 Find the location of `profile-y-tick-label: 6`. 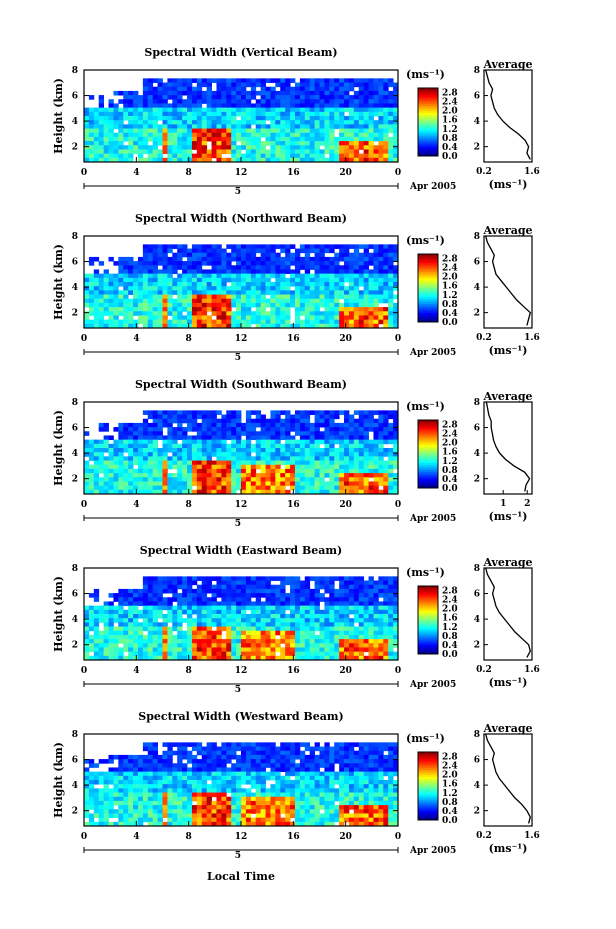

profile-y-tick-label: 6 is located at coordinates (477, 97).